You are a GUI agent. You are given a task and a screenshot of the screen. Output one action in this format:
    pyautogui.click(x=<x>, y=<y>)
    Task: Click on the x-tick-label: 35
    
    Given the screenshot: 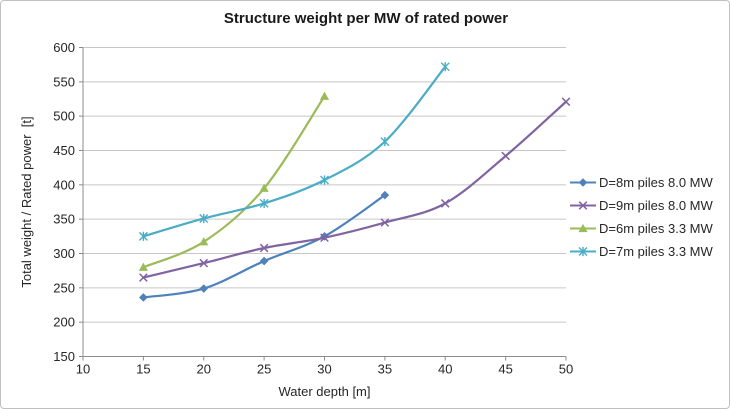 What is the action you would take?
    pyautogui.click(x=385, y=369)
    